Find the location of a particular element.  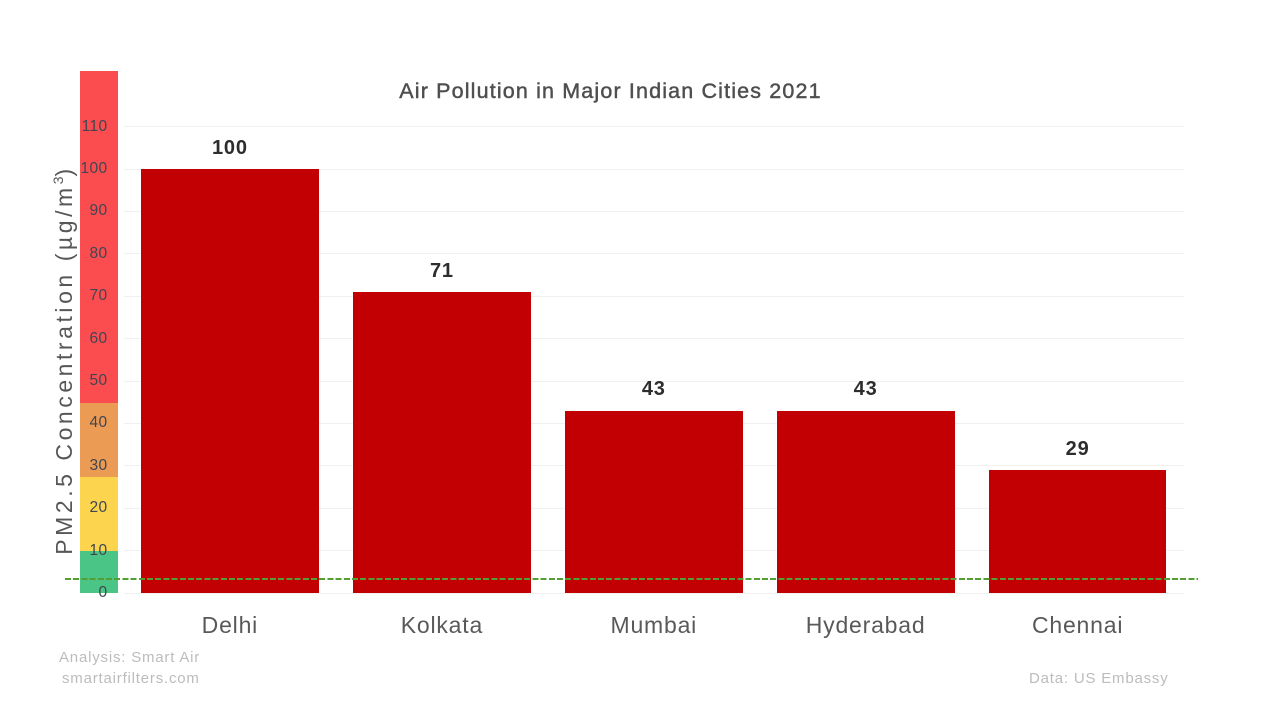

x-category-label-kolkata: Kolkata is located at coordinates (442, 625).